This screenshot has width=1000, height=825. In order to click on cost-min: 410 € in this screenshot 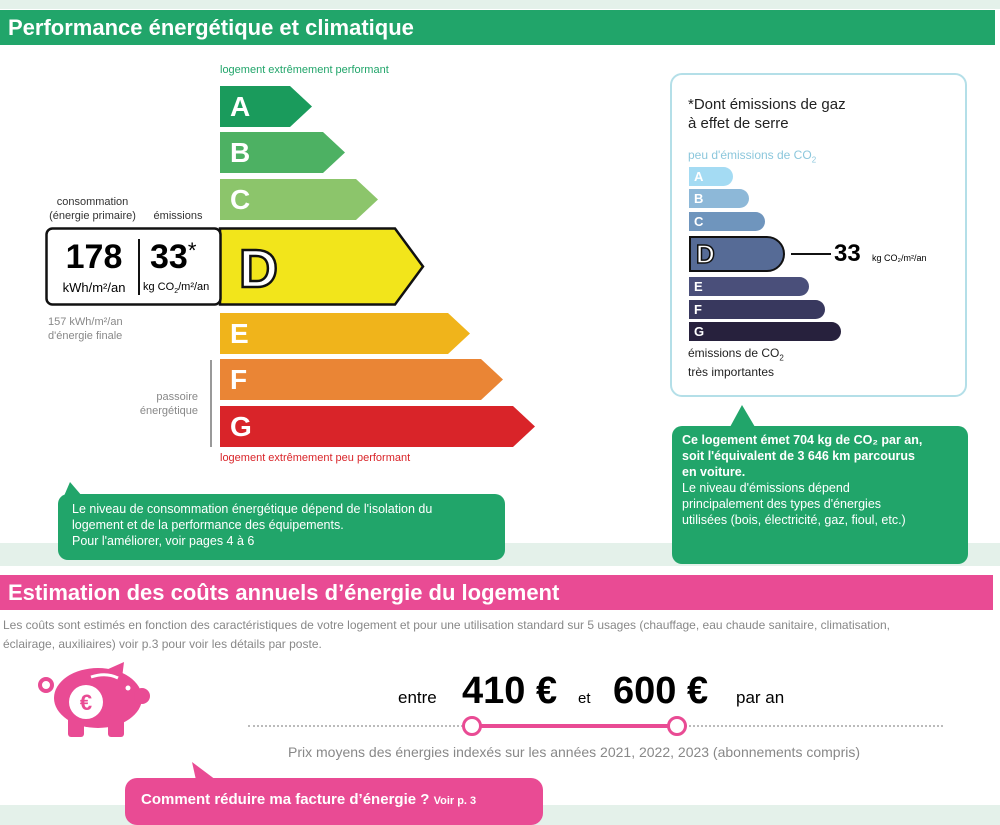, I will do `click(510, 691)`.